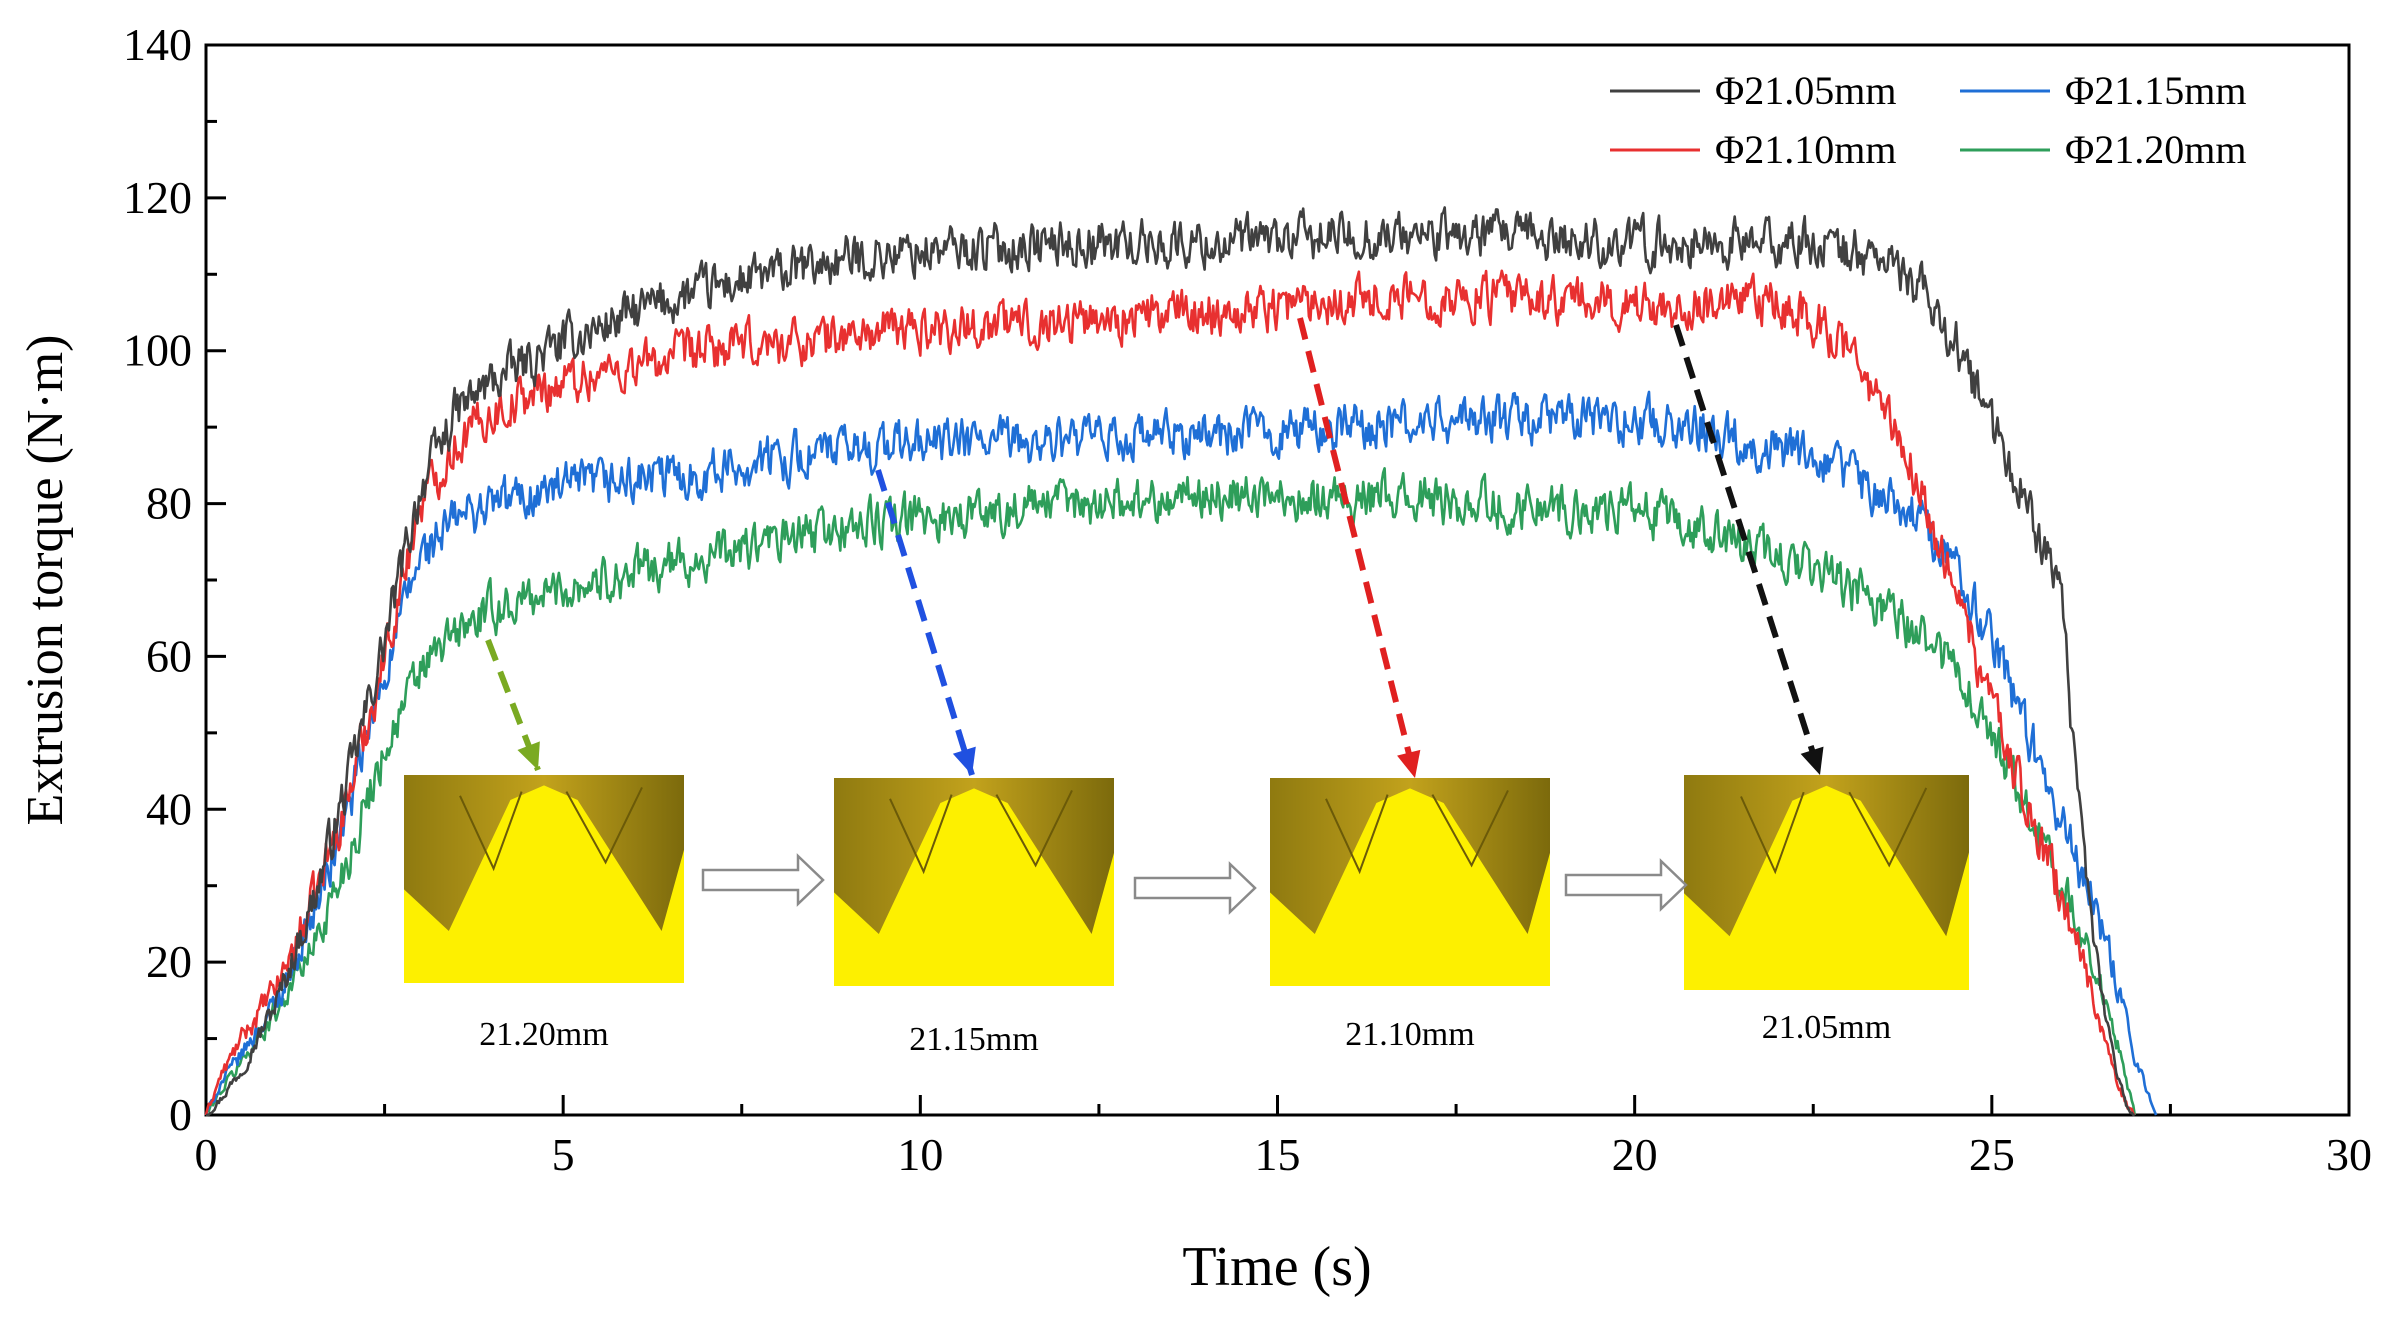  Describe the element at coordinates (1826, 1027) in the screenshot. I see `inset-label: 21.05mm` at that location.